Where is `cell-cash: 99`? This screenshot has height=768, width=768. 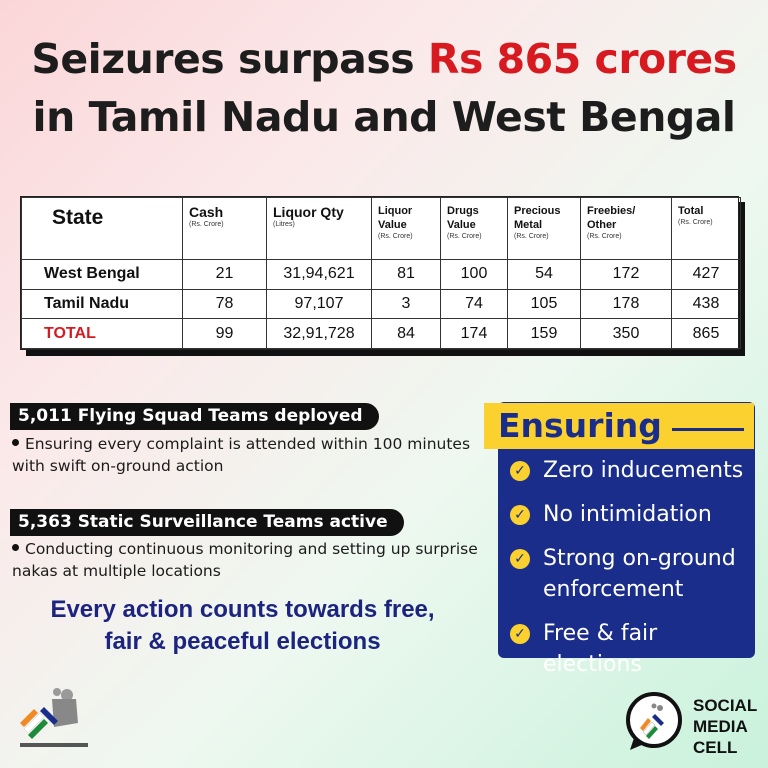
cell-cash: 99 is located at coordinates (224, 333).